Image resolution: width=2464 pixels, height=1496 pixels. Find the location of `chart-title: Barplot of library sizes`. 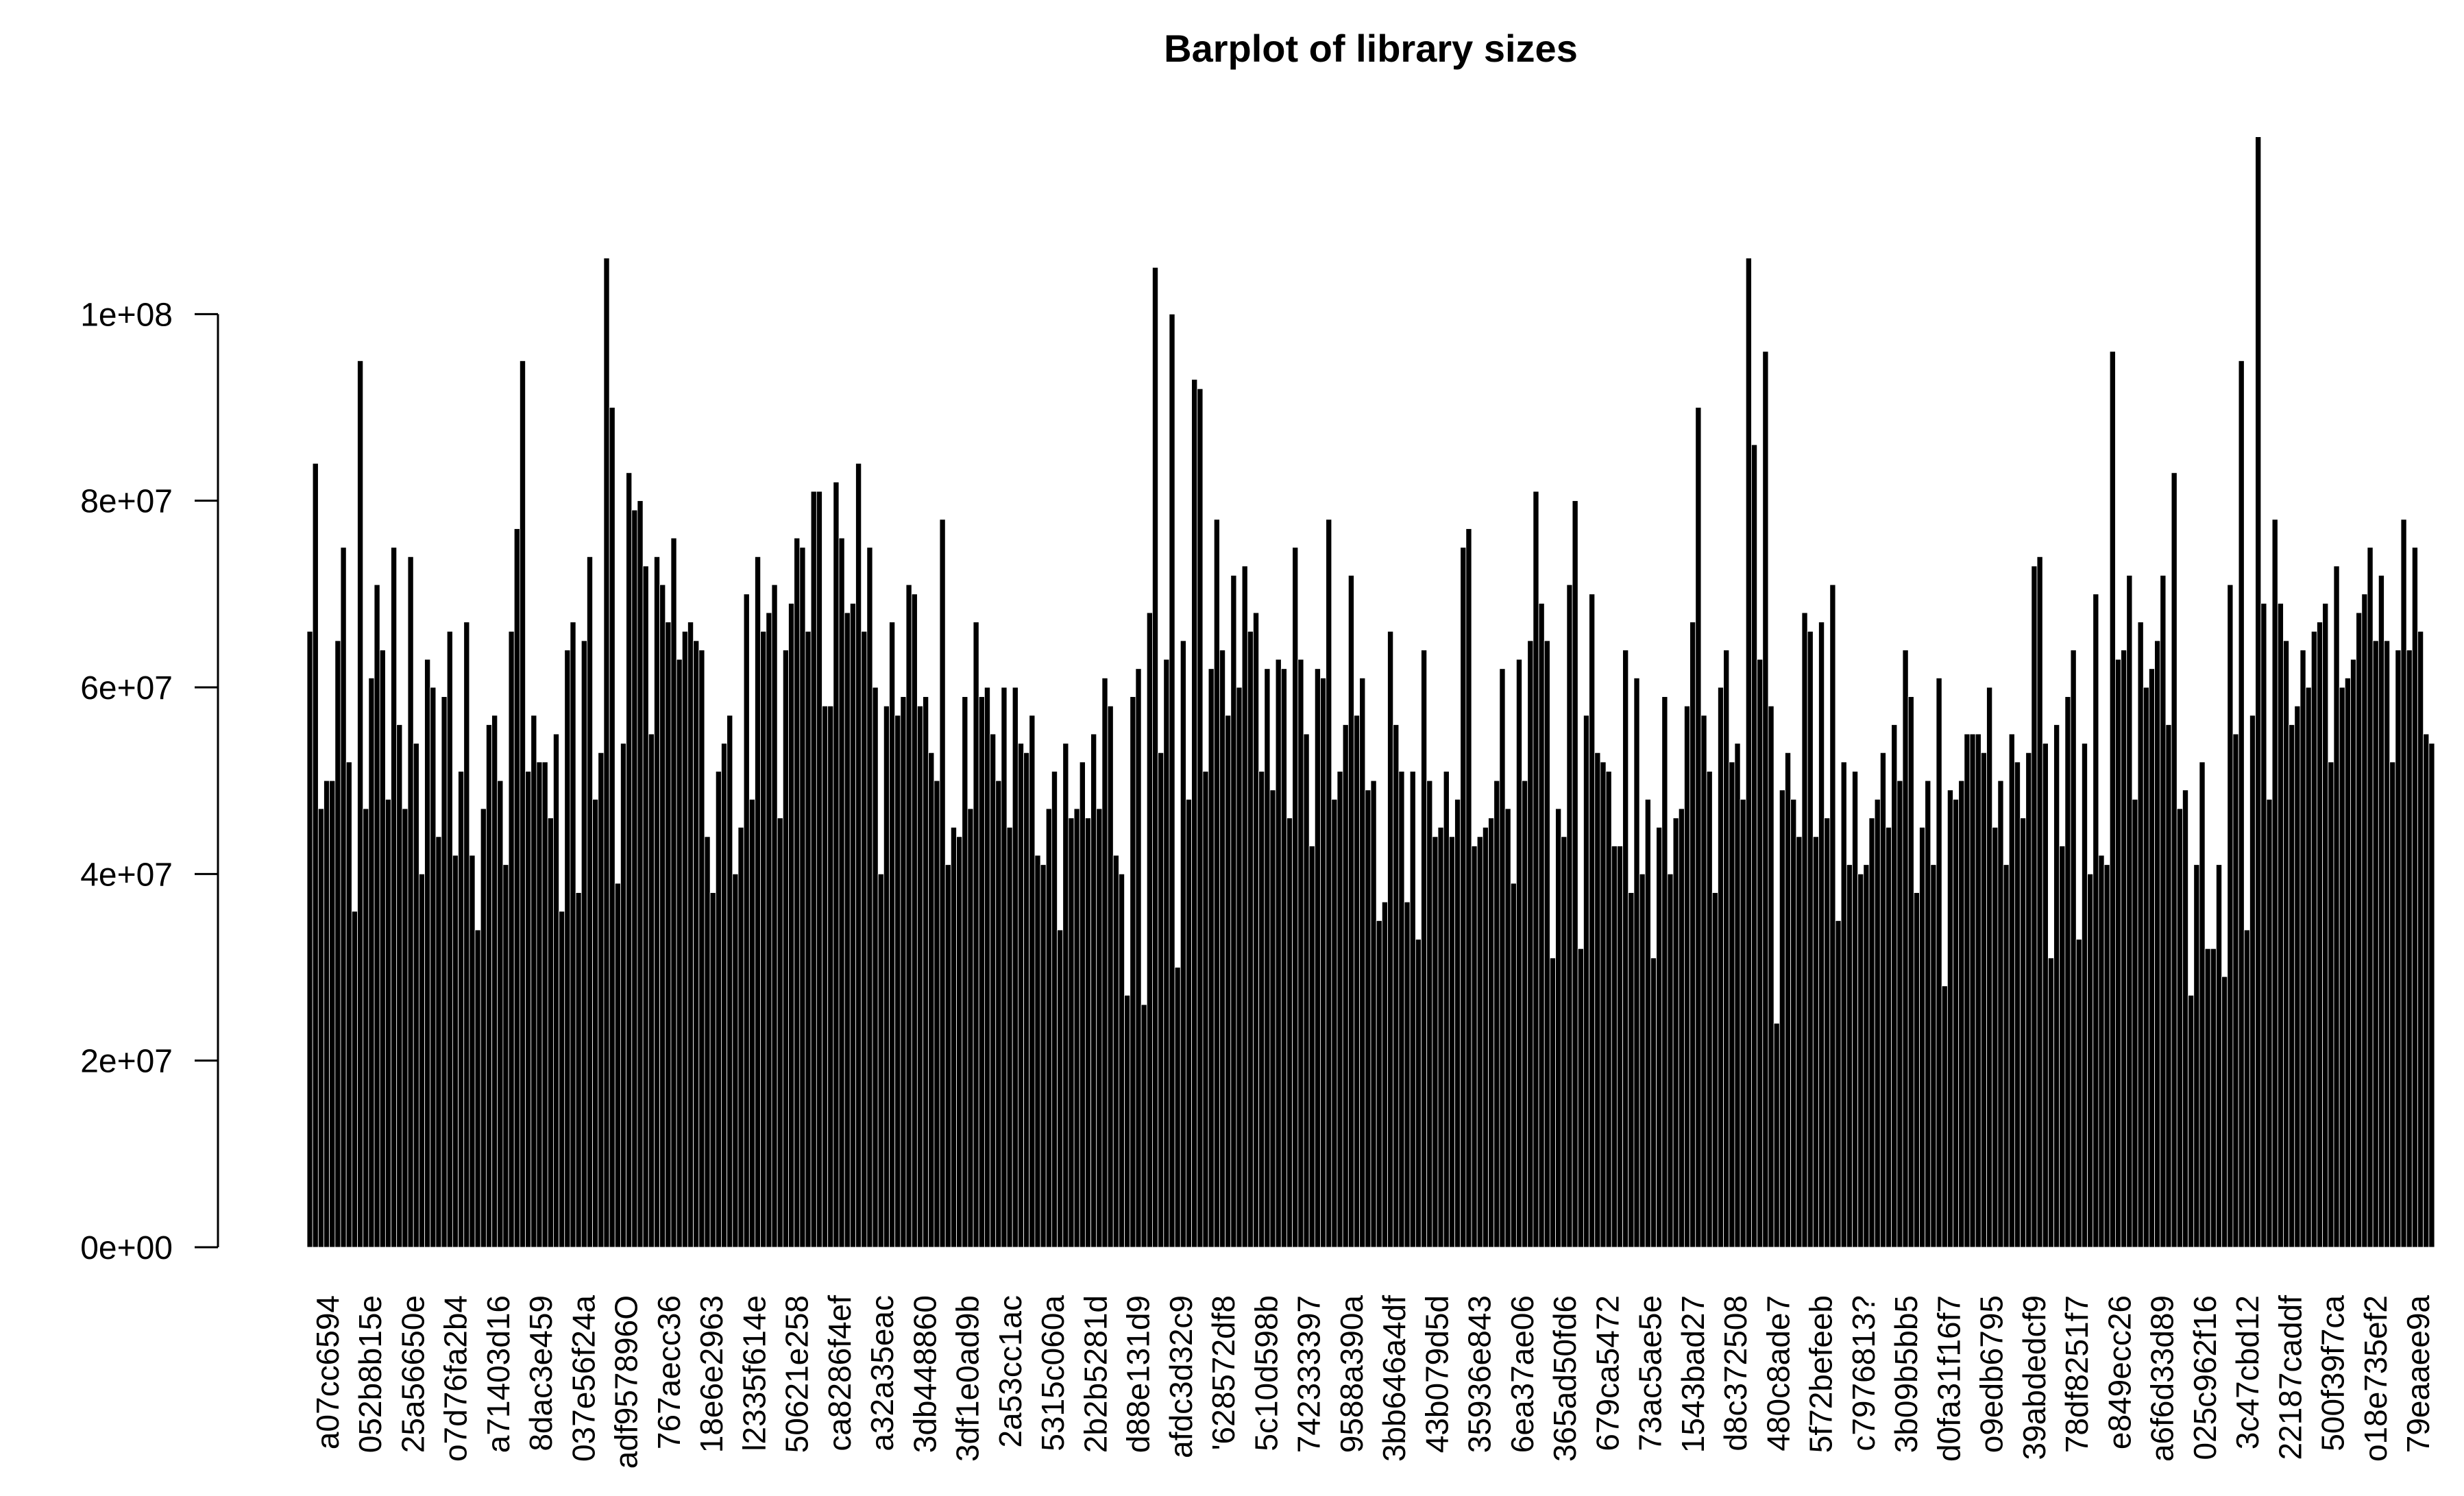

chart-title: Barplot of library sizes is located at coordinates (1371, 48).